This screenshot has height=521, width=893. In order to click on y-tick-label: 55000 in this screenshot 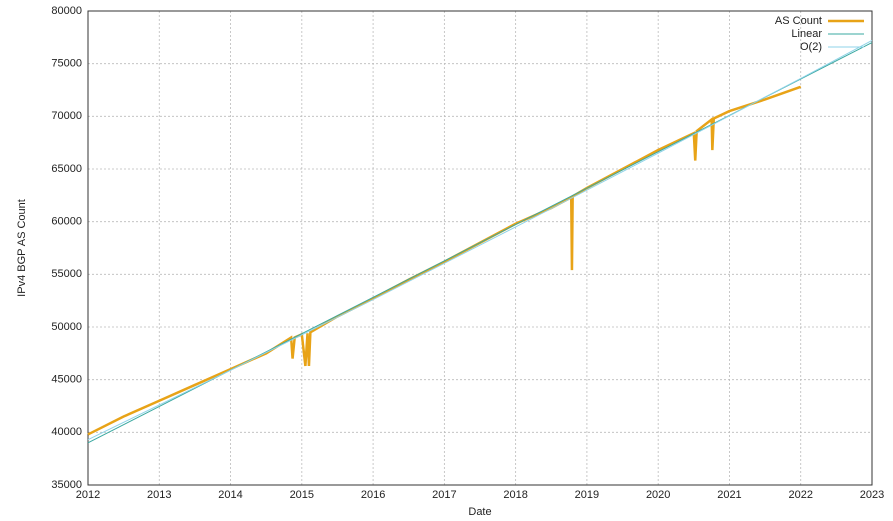, I will do `click(66, 274)`.